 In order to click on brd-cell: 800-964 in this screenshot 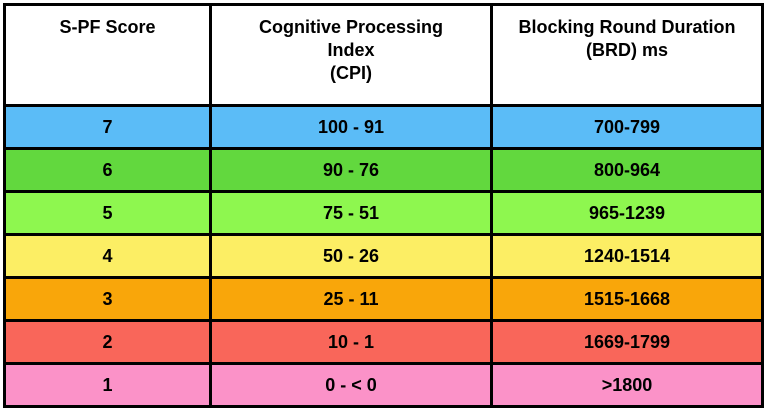, I will do `click(627, 170)`.